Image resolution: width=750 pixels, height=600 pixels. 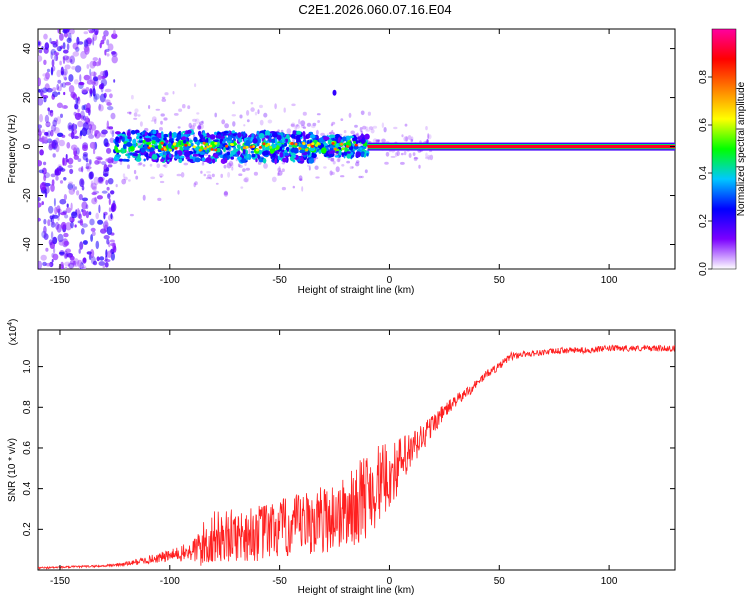 I want to click on spectrogram-ytick-label: 40, so click(x=27, y=49).